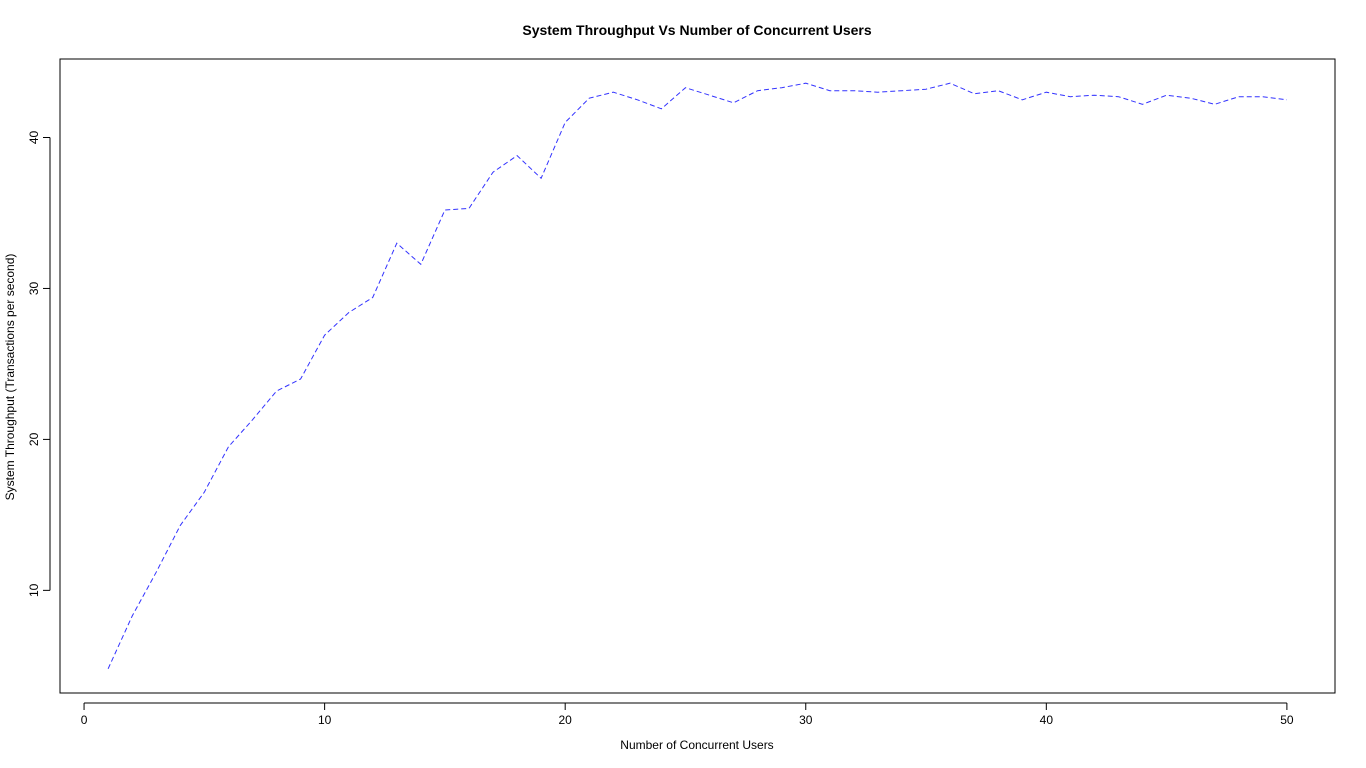 The image size is (1366, 768). What do you see at coordinates (34, 288) in the screenshot?
I see `y-tick-label-30: 30` at bounding box center [34, 288].